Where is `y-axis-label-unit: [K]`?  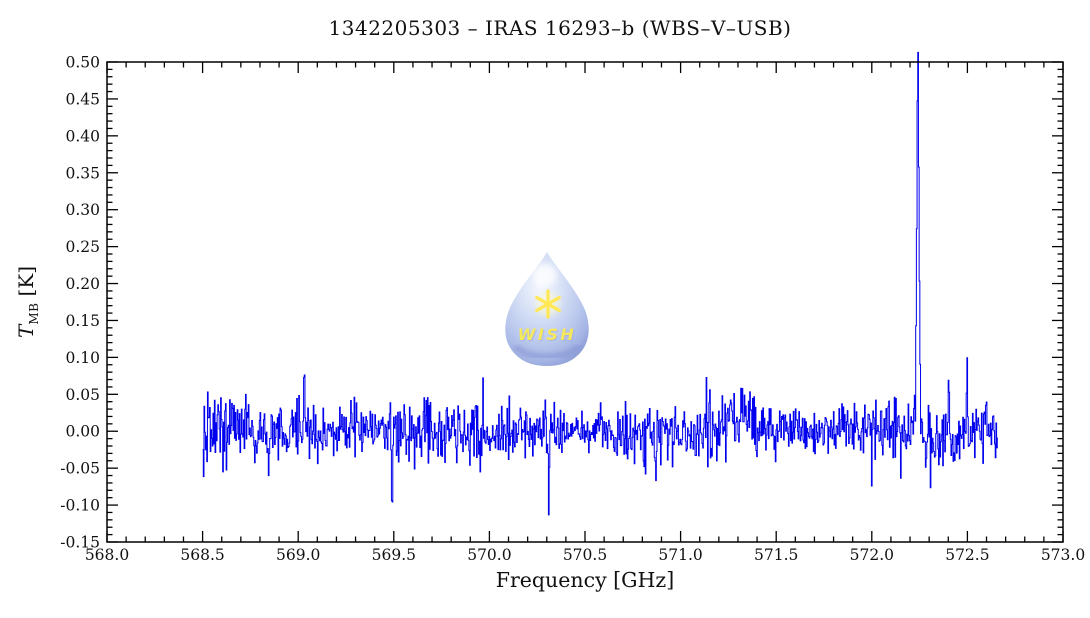 y-axis-label-unit: [K] is located at coordinates (26, 281).